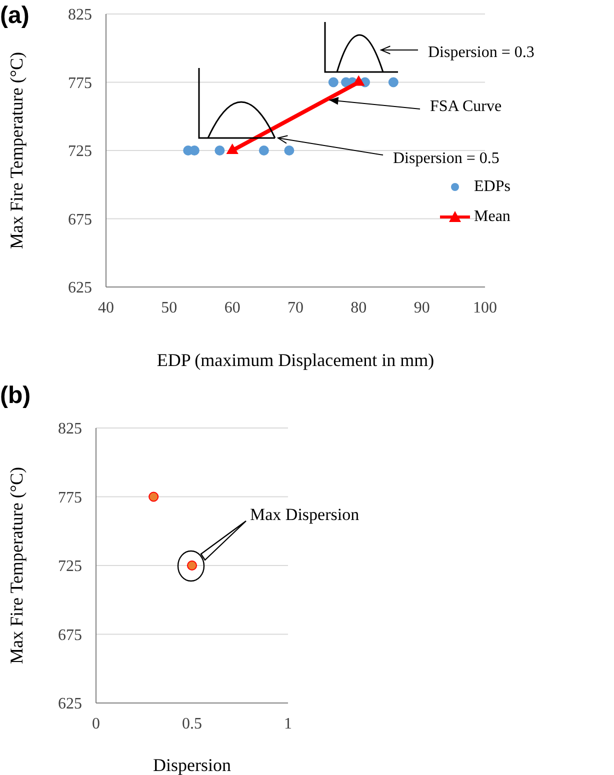 The width and height of the screenshot is (614, 775). Describe the element at coordinates (169, 307) in the screenshot. I see `x-tick-label: 50` at that location.